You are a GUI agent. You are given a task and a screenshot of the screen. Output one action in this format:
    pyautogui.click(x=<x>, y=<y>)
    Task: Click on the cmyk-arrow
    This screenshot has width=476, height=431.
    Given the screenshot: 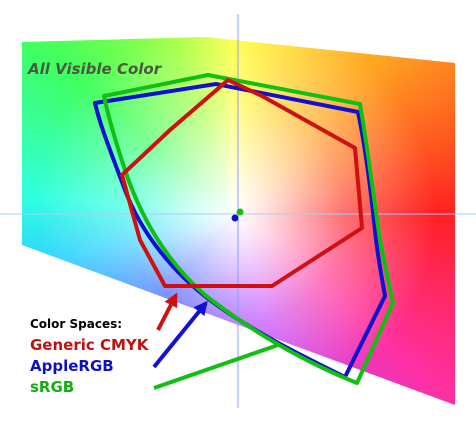 What is the action you would take?
    pyautogui.click(x=167, y=311)
    